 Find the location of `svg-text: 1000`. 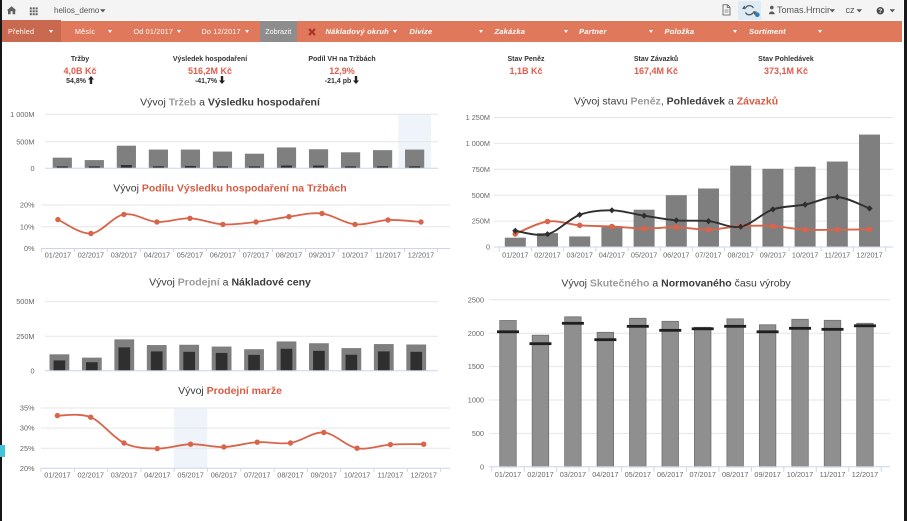

svg-text: 1000 is located at coordinates (476, 400).